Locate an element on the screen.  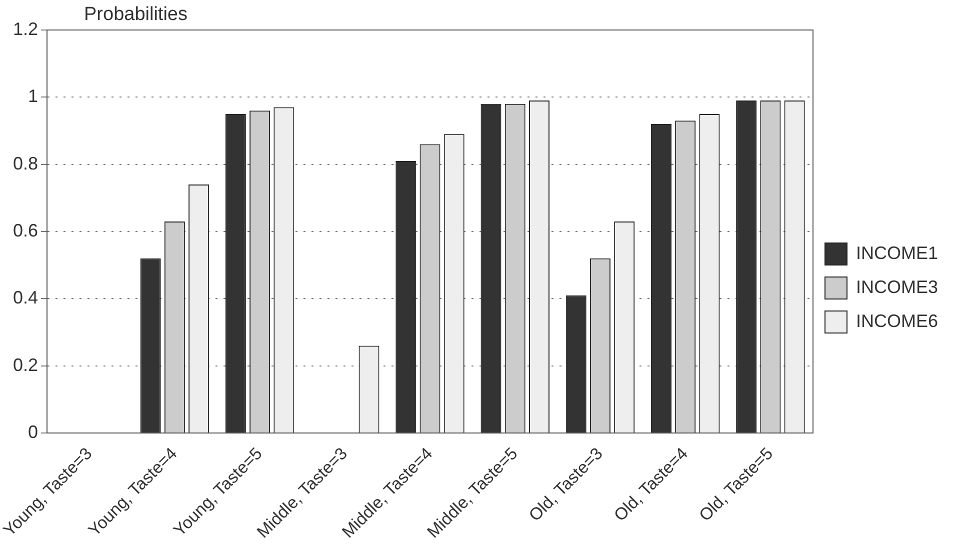
y-tick-label: 0.2 is located at coordinates (25, 364).